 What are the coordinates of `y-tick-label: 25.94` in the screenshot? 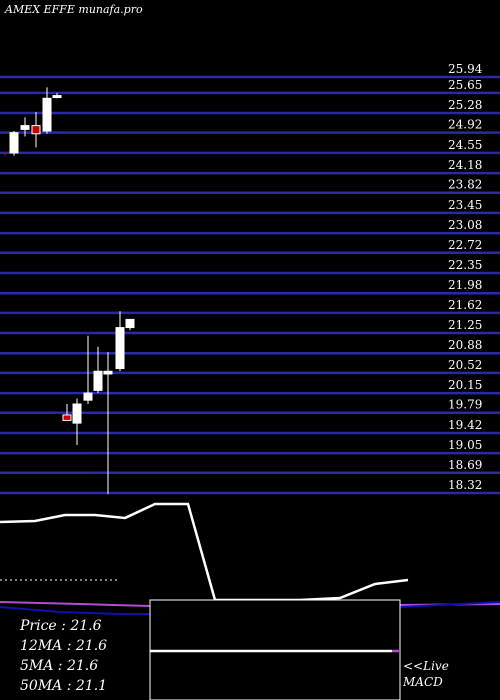 It's located at (465, 69).